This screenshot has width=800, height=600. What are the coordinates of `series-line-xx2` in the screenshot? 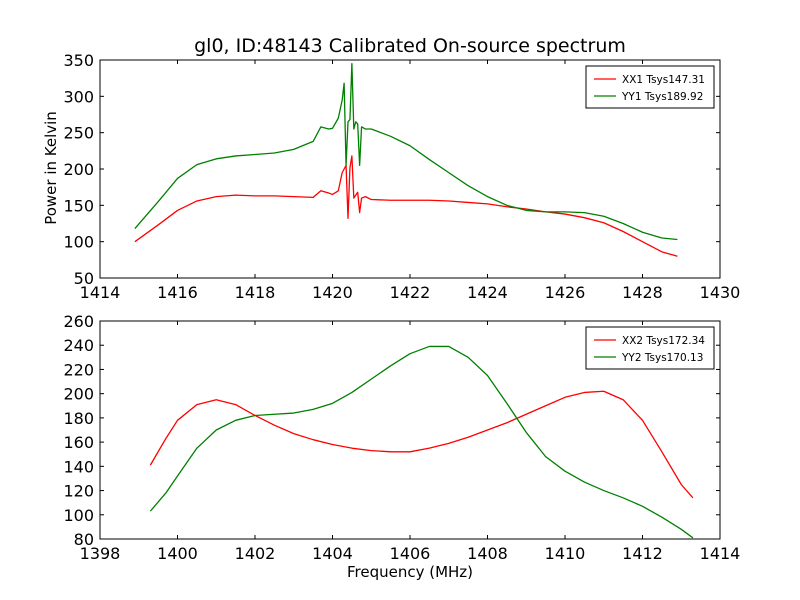 It's located at (421, 444).